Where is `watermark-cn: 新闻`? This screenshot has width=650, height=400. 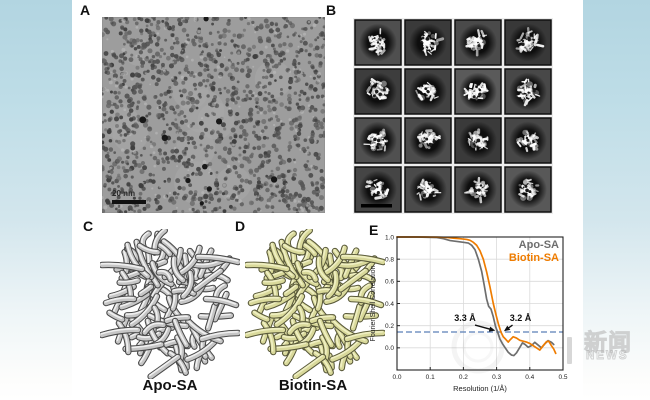
watermark-cn: 新闻 is located at coordinates (608, 342).